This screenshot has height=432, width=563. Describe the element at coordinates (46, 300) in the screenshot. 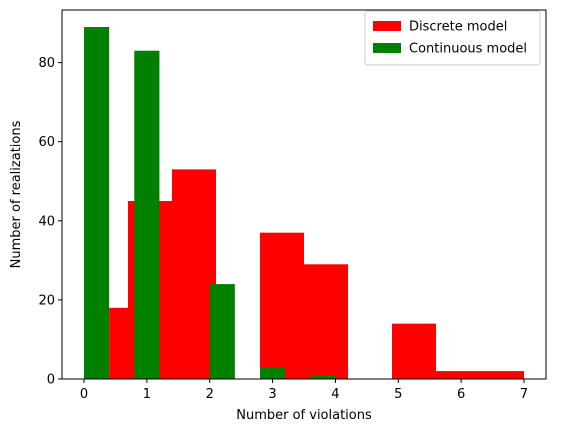

I see `y-tick-label: 20` at that location.